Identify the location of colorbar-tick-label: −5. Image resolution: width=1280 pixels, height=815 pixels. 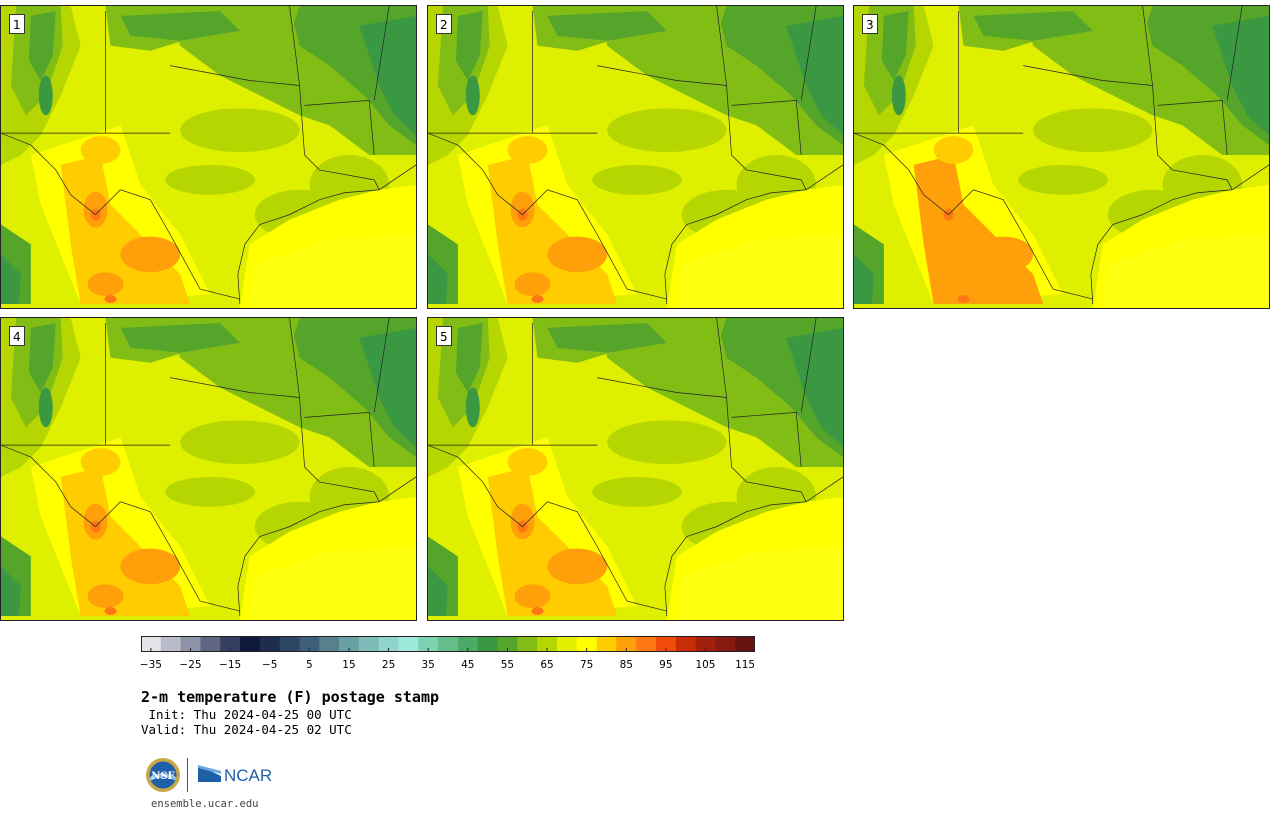
(269, 665).